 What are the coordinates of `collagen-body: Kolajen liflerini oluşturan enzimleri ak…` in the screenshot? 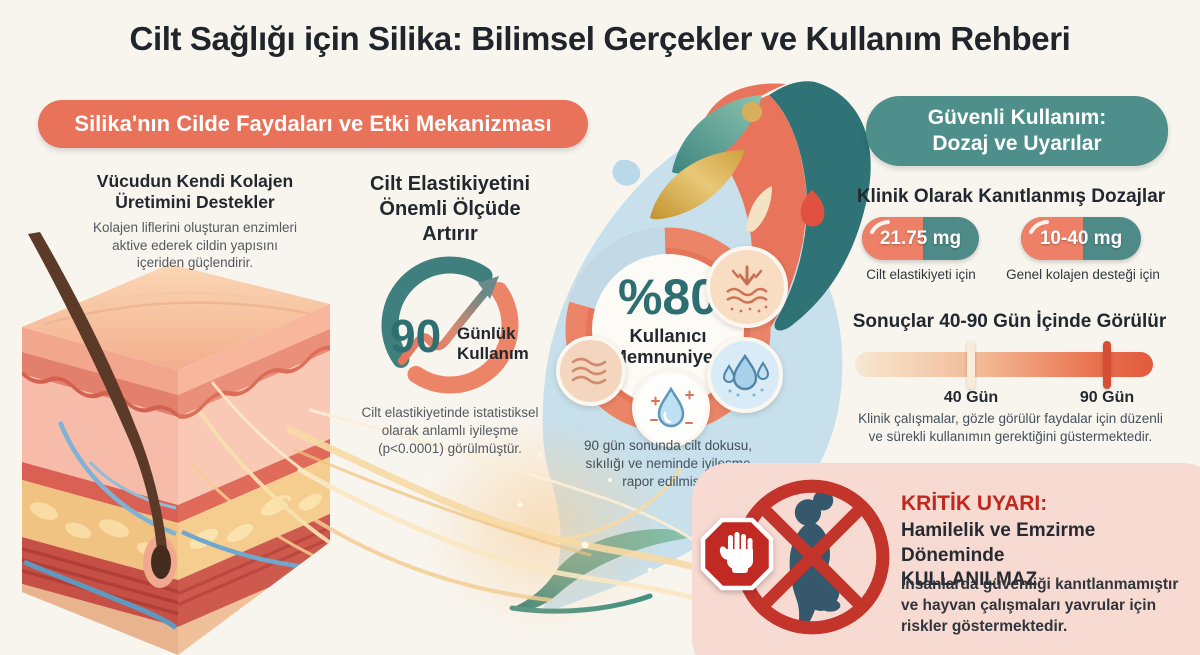 It's located at (195, 245).